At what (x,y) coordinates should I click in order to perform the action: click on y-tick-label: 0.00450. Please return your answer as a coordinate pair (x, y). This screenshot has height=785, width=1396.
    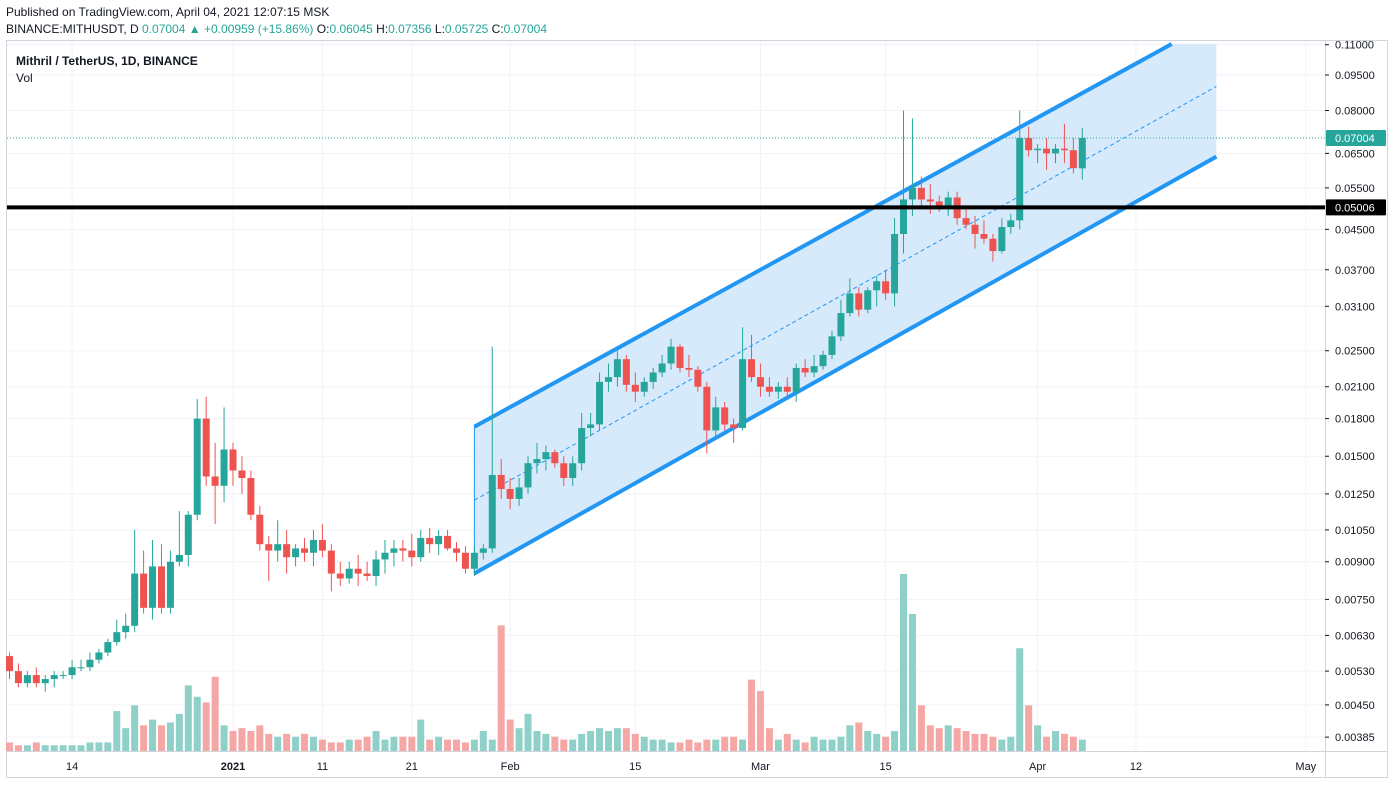
    Looking at the image, I should click on (1355, 706).